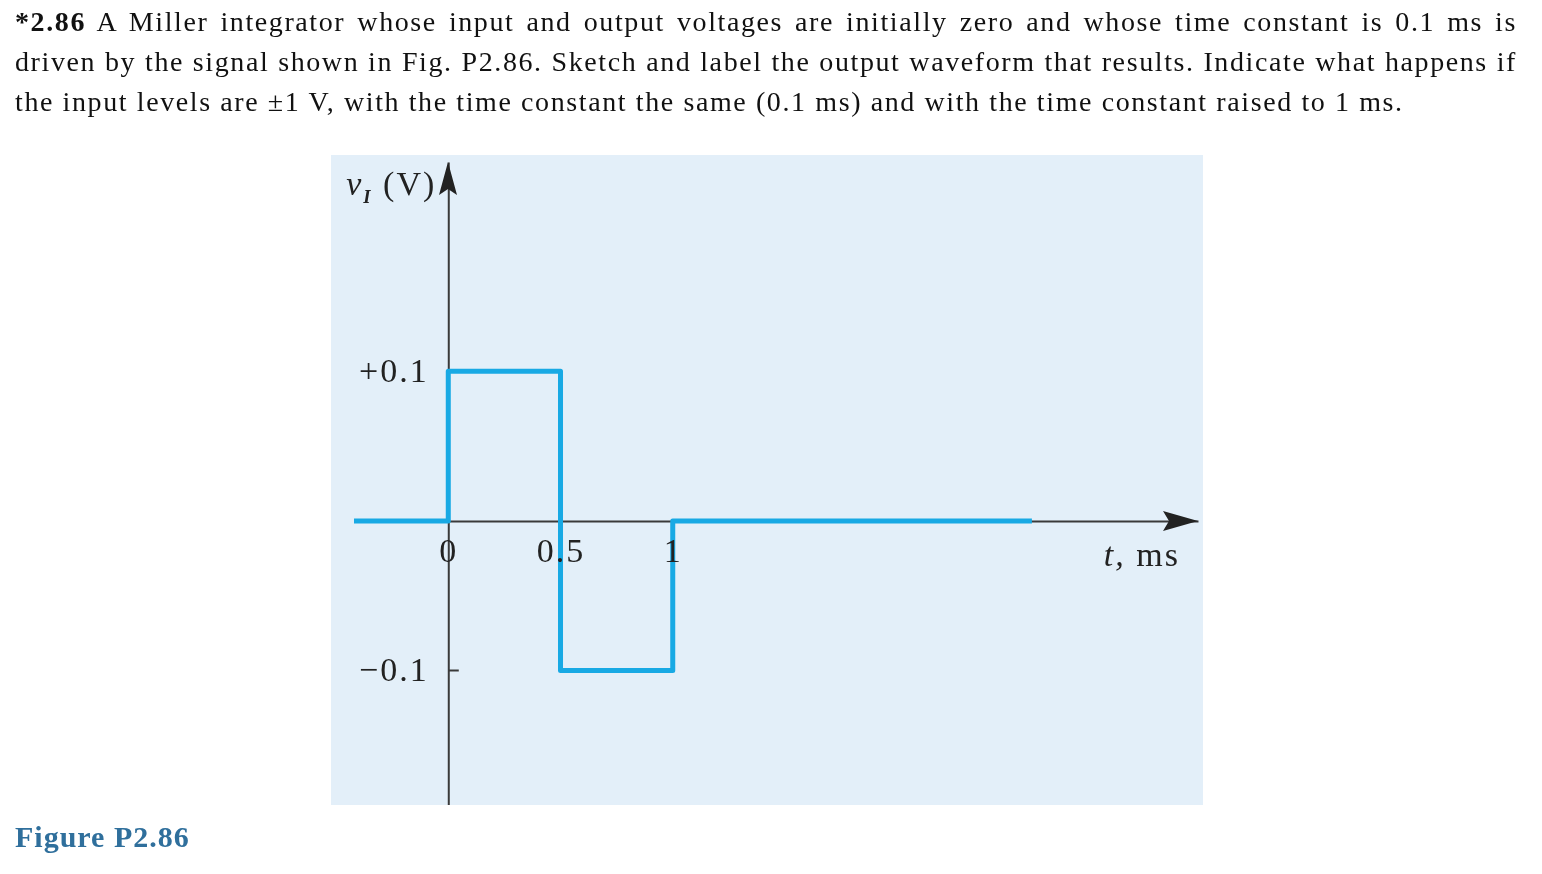  I want to click on y-axis-title: v$_{I}$ (V), so click(391, 186).